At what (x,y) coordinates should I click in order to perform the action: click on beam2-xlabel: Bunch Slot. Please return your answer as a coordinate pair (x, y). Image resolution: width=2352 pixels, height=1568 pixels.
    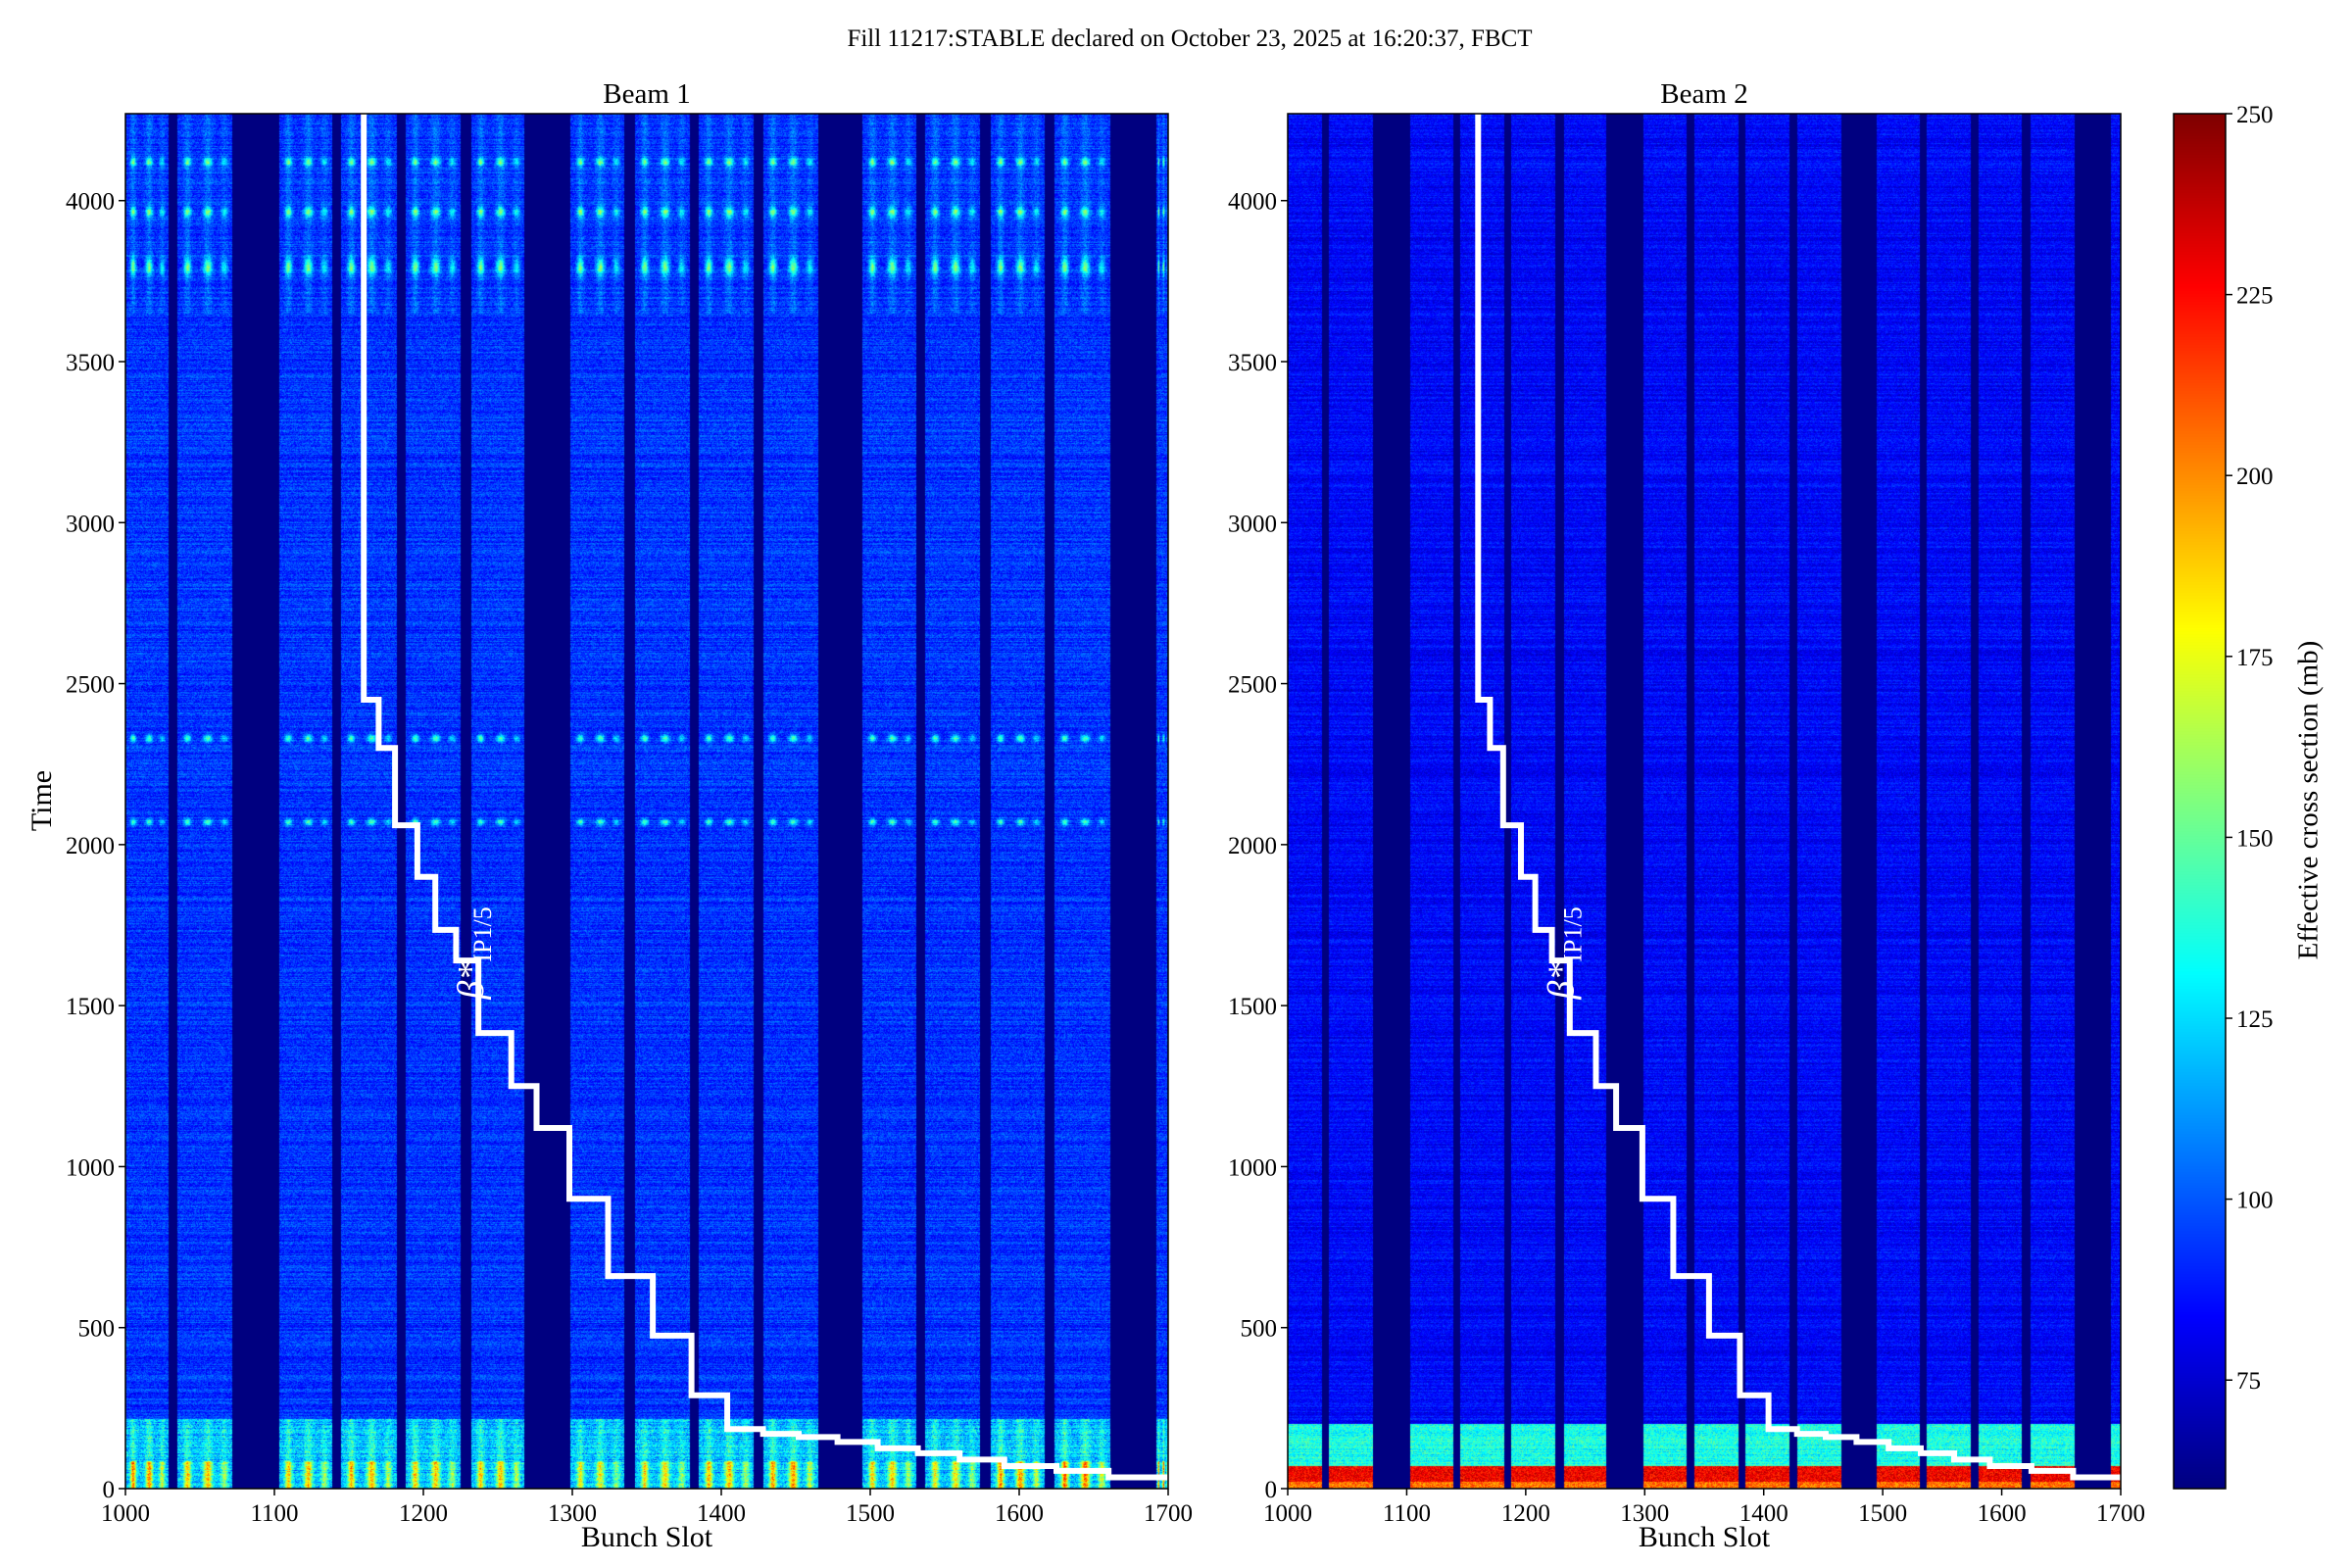
    Looking at the image, I should click on (1704, 1537).